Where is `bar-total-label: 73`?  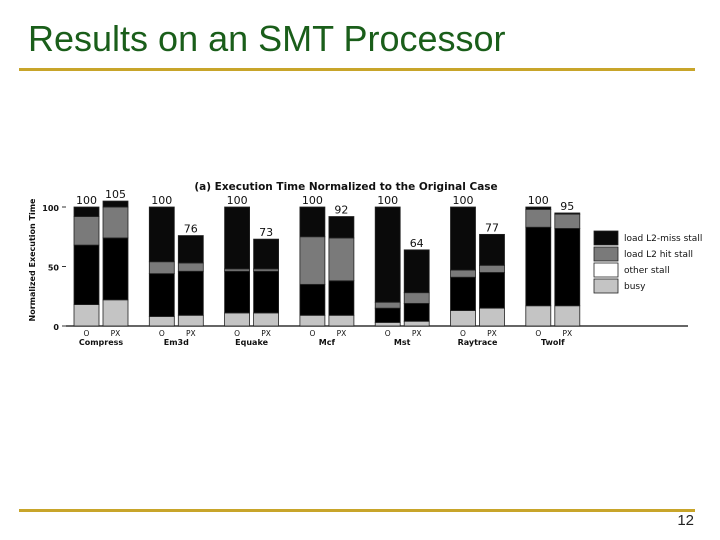
bar-total-label: 73 is located at coordinates (266, 232).